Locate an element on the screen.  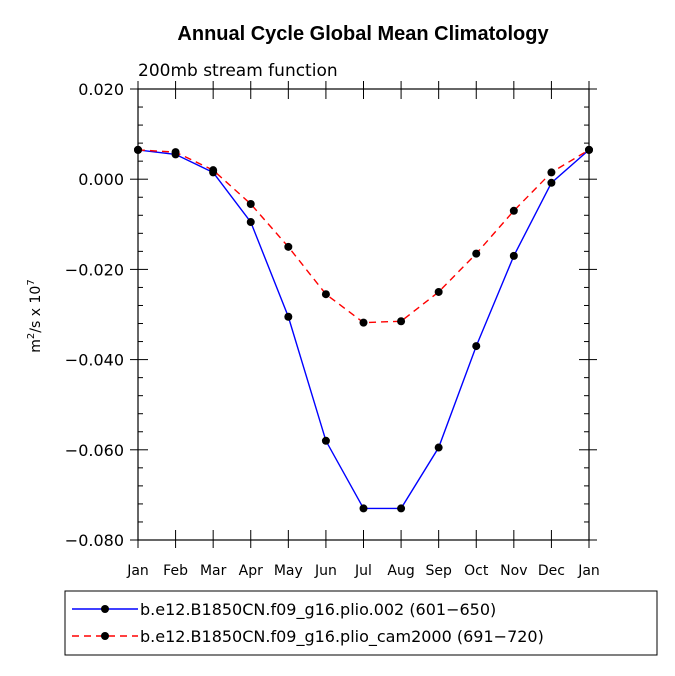
y-tick-label: 0.020 is located at coordinates (101, 89).